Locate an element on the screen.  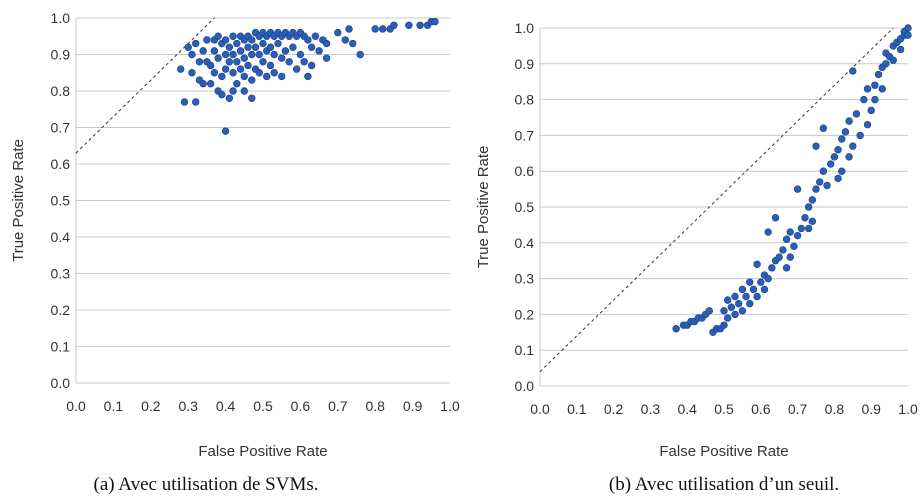
chart-b-y-tick-label: 0.3 is located at coordinates (525, 279).